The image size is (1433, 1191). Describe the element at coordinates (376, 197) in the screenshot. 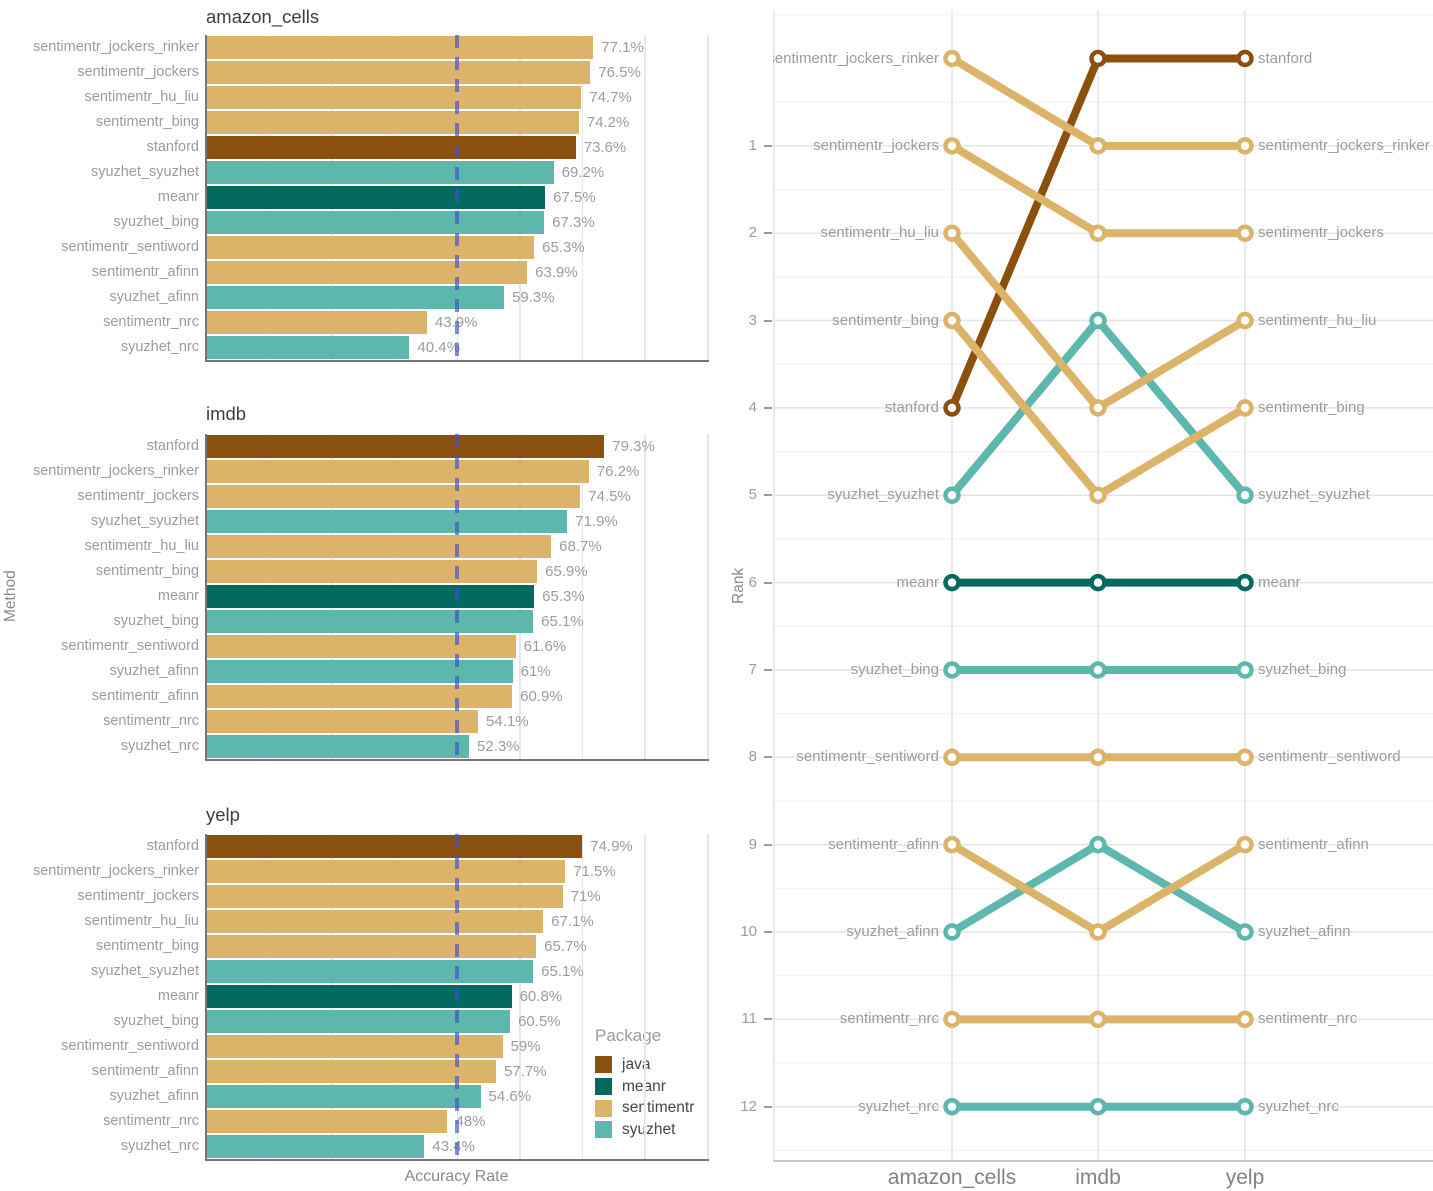

I see `bar-meanr` at that location.